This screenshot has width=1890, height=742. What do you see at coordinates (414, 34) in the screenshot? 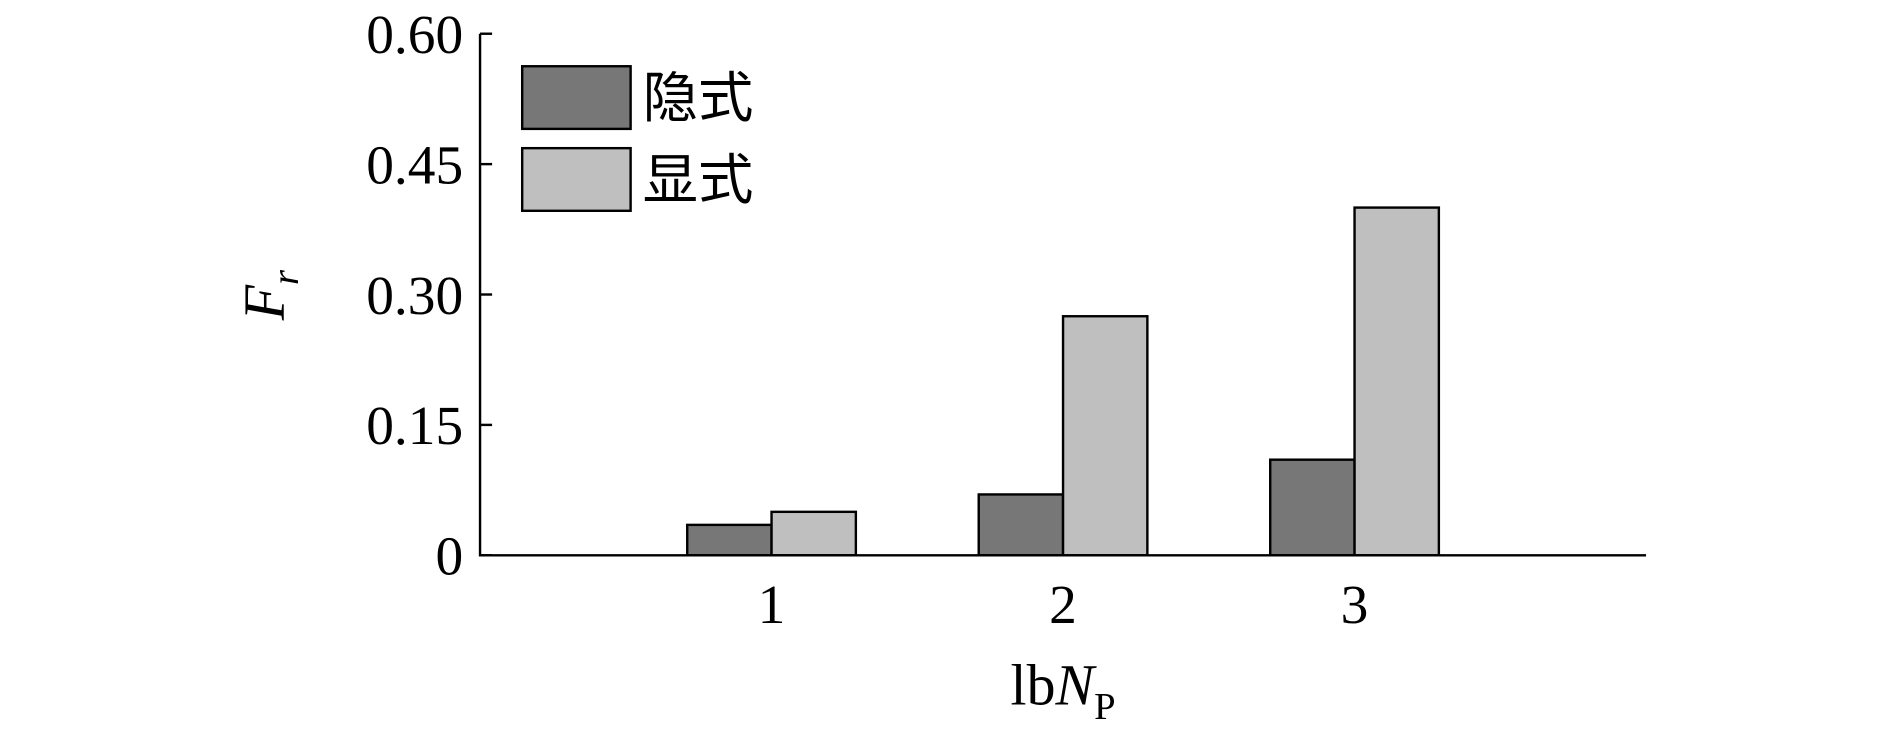
I see `y-tick-label: 0.60` at bounding box center [414, 34].